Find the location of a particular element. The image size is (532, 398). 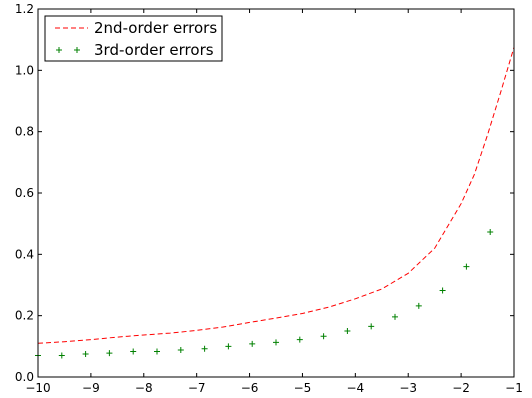

y-tick-label: 0.4 is located at coordinates (24, 254).